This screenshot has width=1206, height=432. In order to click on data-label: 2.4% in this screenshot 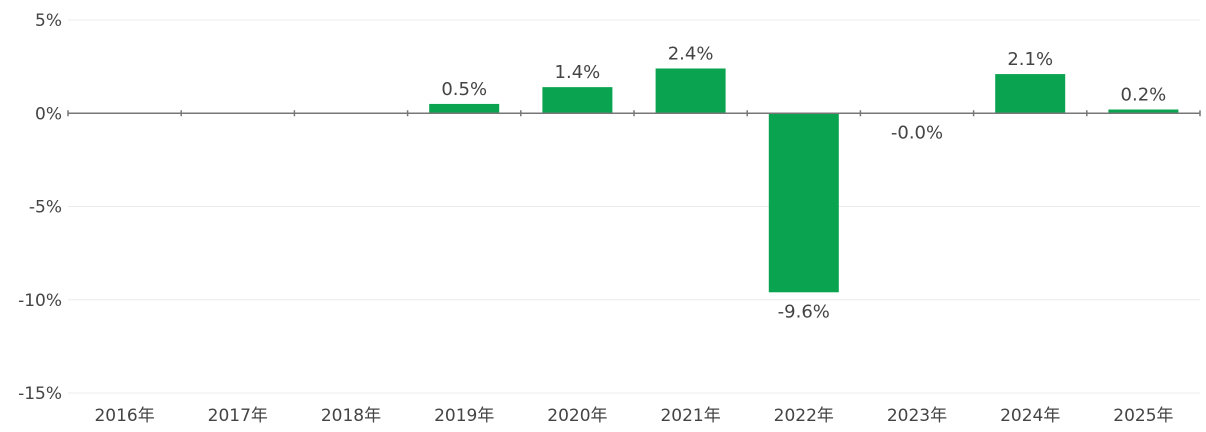, I will do `click(691, 53)`.